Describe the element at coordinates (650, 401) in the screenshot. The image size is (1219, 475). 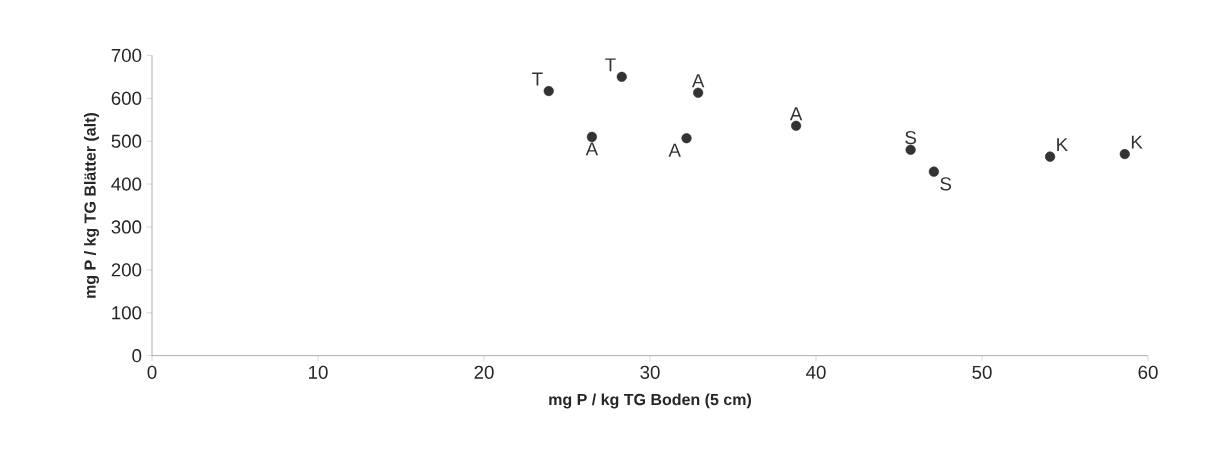
I see `x-axis-title: mg P / kg TG Boden (5 cm)` at that location.